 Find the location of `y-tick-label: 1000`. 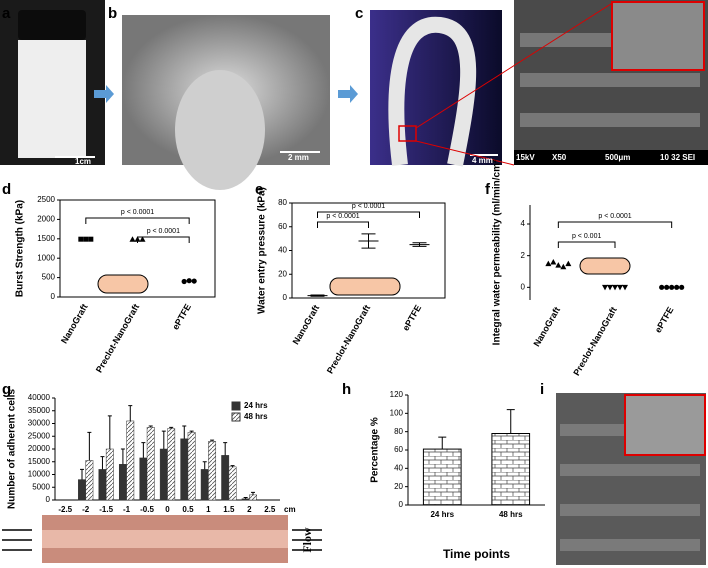

y-tick-label: 1000 is located at coordinates (46, 257).